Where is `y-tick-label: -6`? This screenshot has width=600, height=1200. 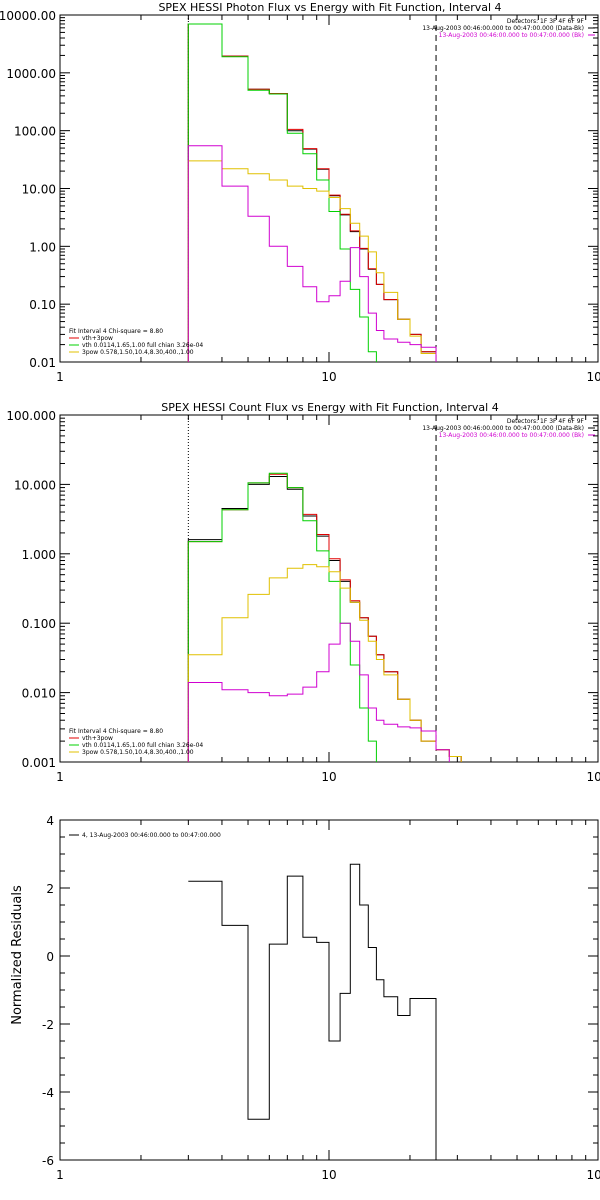
y-tick-label: -6 is located at coordinates (48, 1161).